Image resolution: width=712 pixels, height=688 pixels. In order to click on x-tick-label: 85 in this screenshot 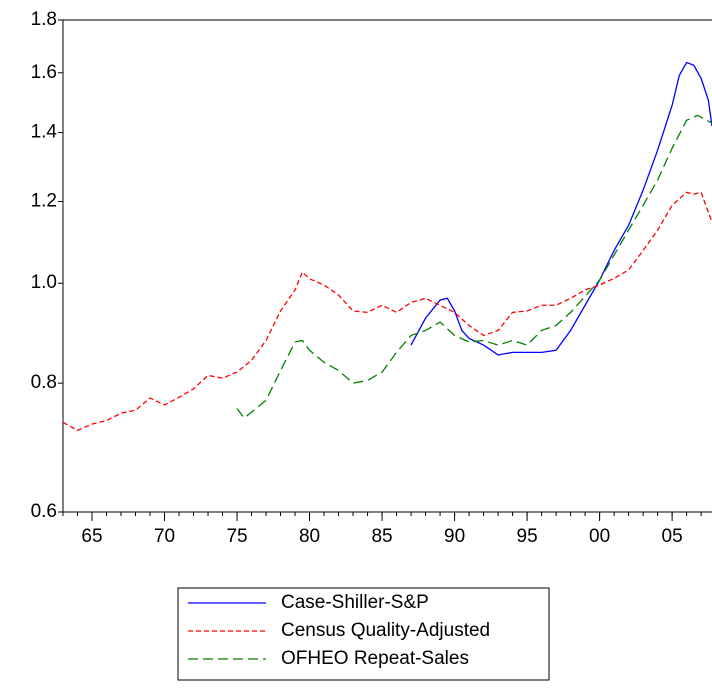, I will do `click(381, 536)`.